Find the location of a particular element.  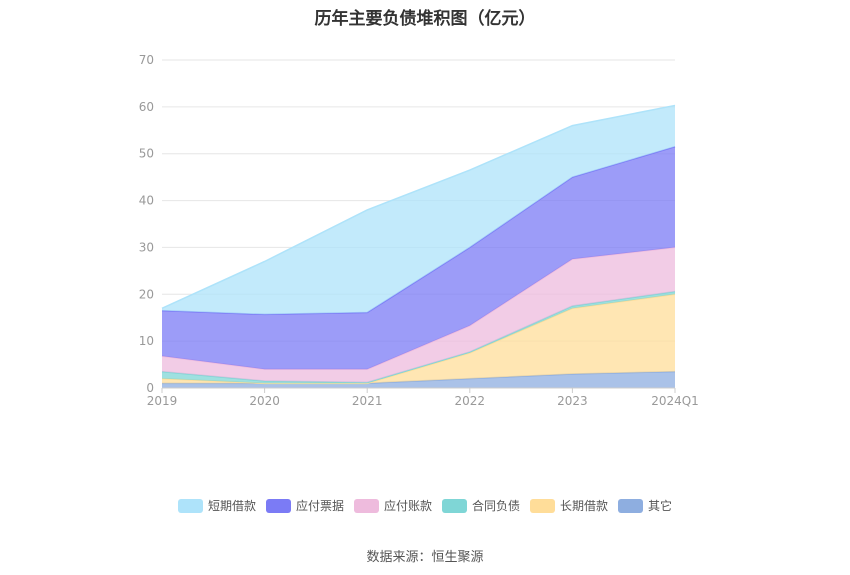

legend-item-4: 长期借款 is located at coordinates (569, 506).